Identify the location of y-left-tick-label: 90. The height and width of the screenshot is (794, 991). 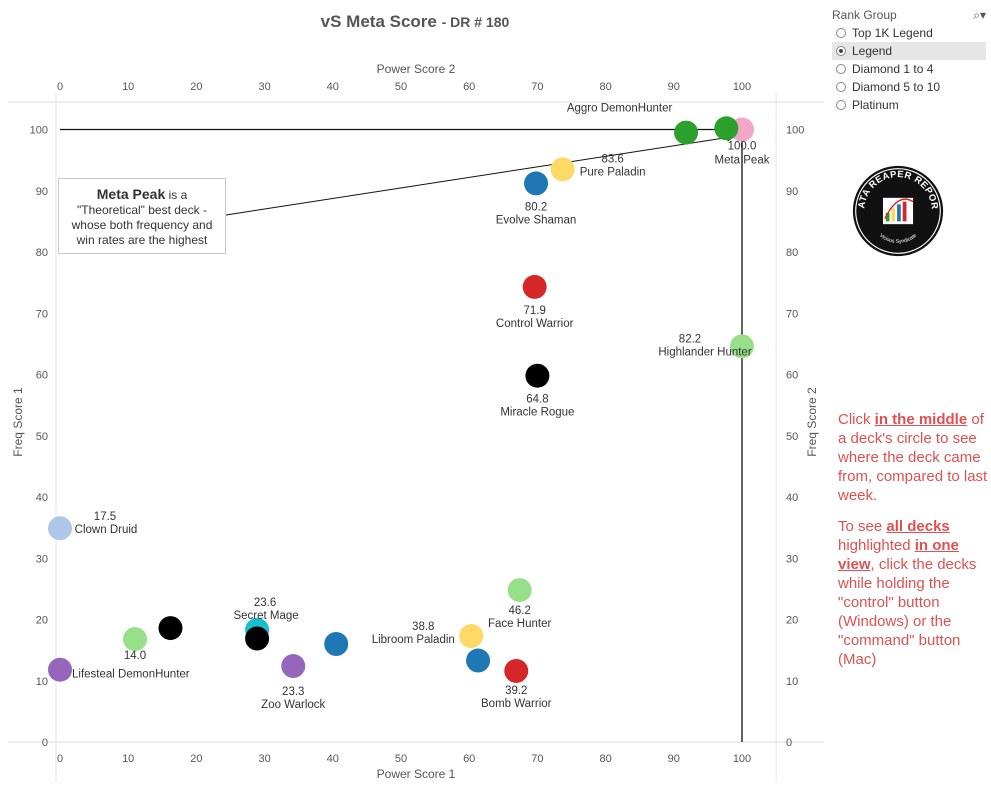
(42, 192).